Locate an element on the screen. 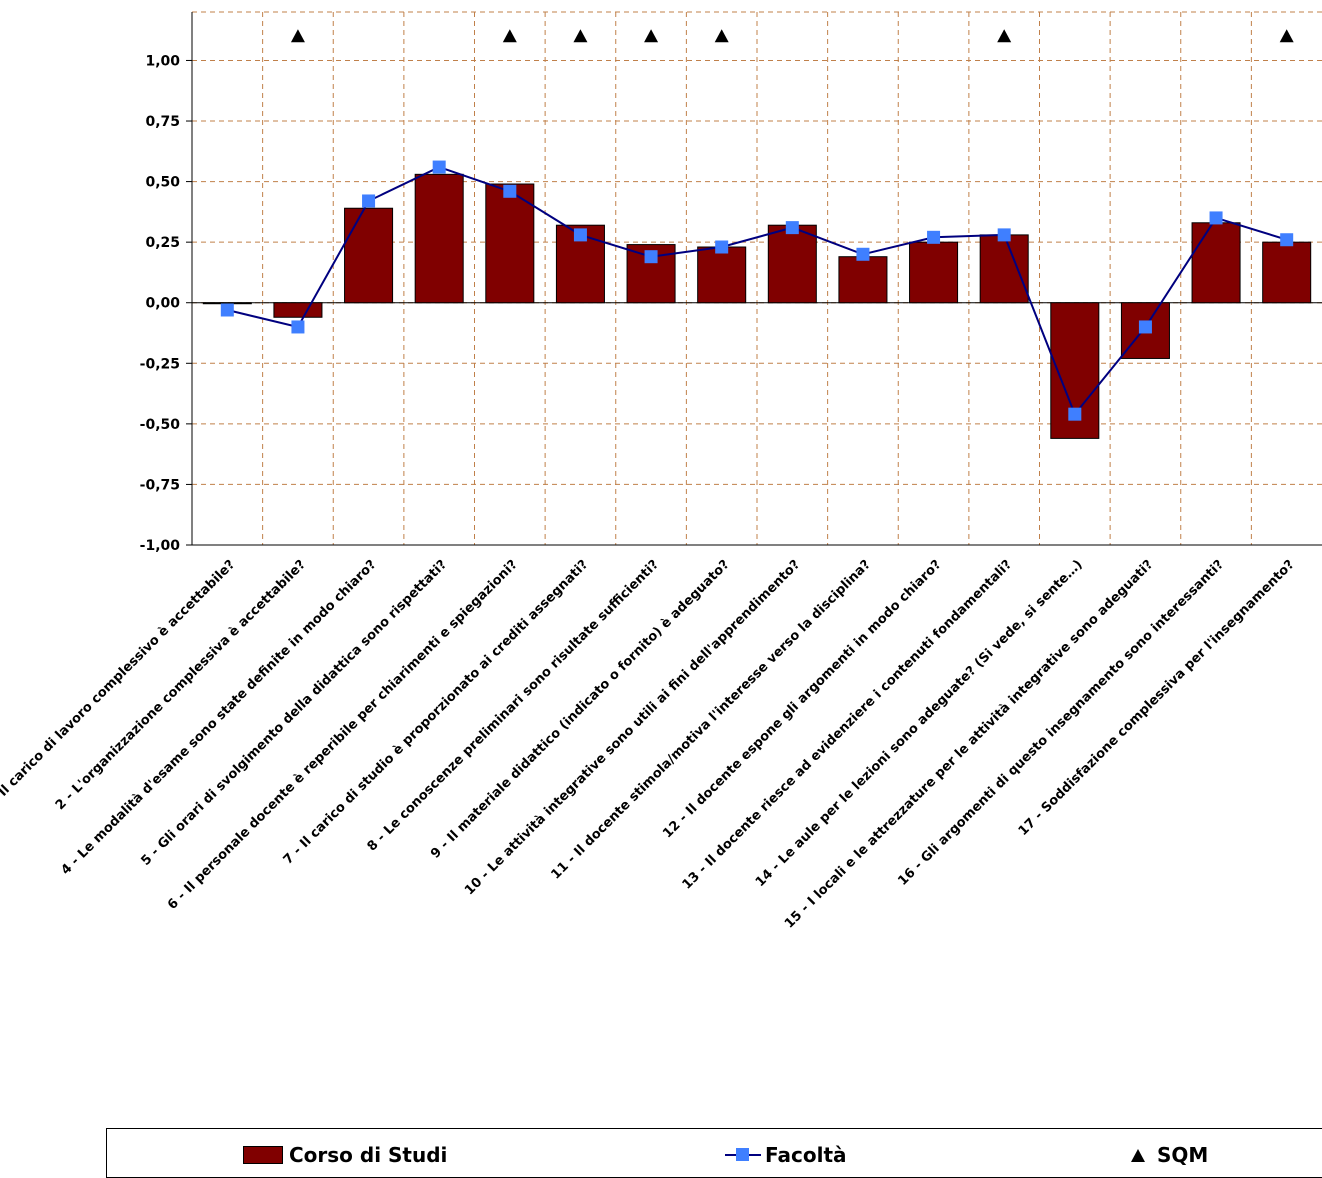  legend-label-corso-di-studi: Corso di Studi is located at coordinates (368, 1155).